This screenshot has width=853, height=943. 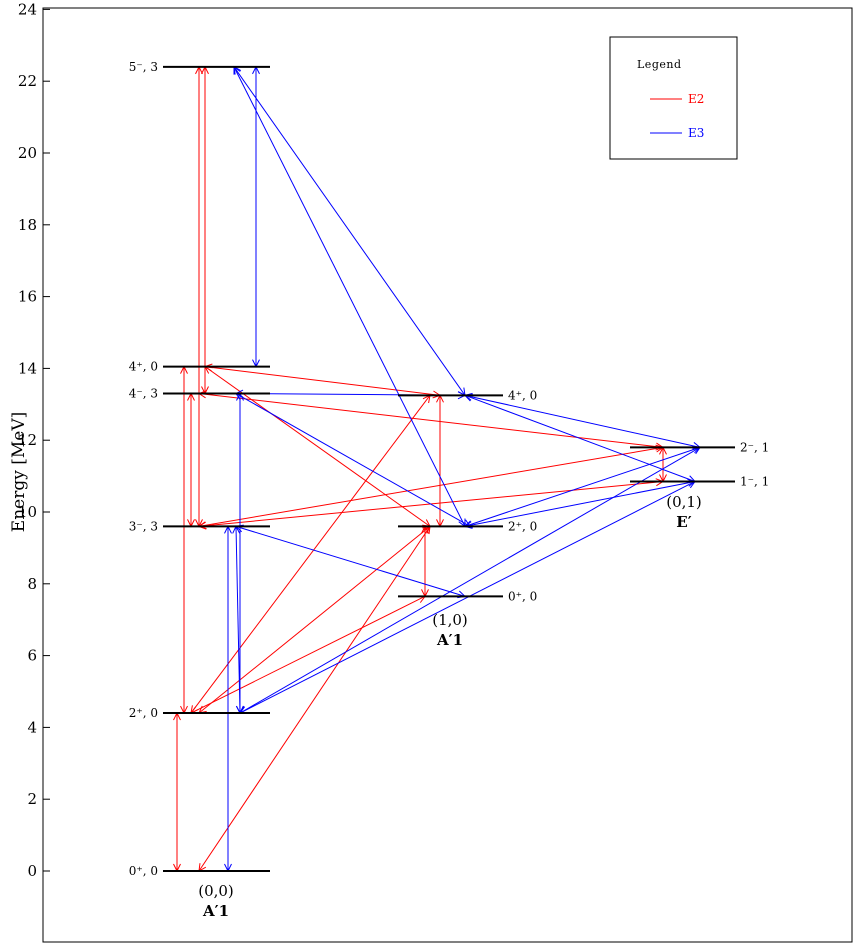 What do you see at coordinates (350, 561) in the screenshot?
I see `transition-e3-L3m-M0p` at bounding box center [350, 561].